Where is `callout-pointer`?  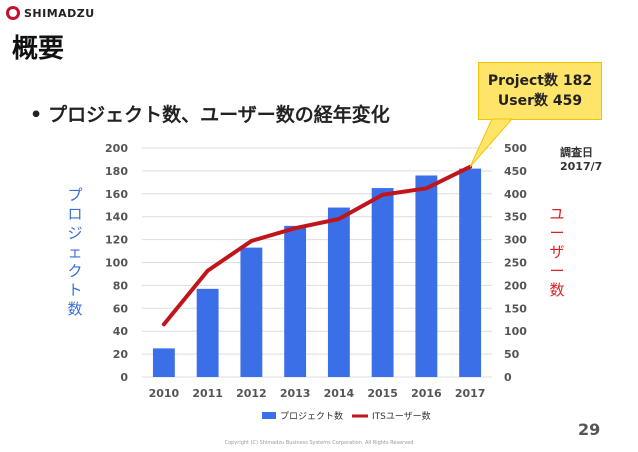
callout-pointer is located at coordinates (491, 143).